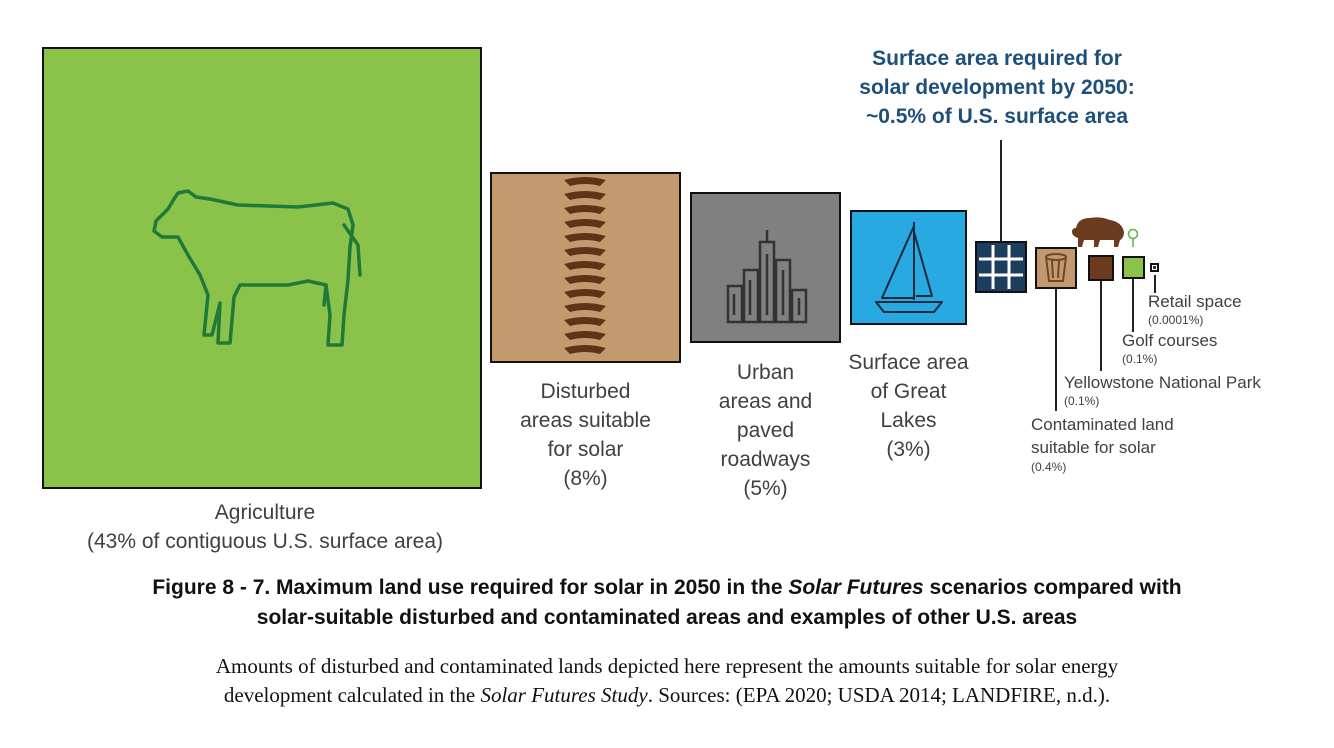  I want to click on solar-leader-line, so click(1001, 191).